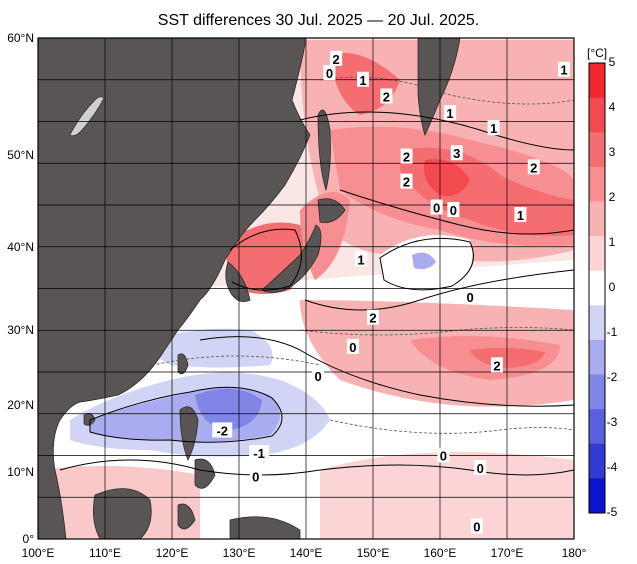  I want to click on contour-label: 3, so click(456, 153).